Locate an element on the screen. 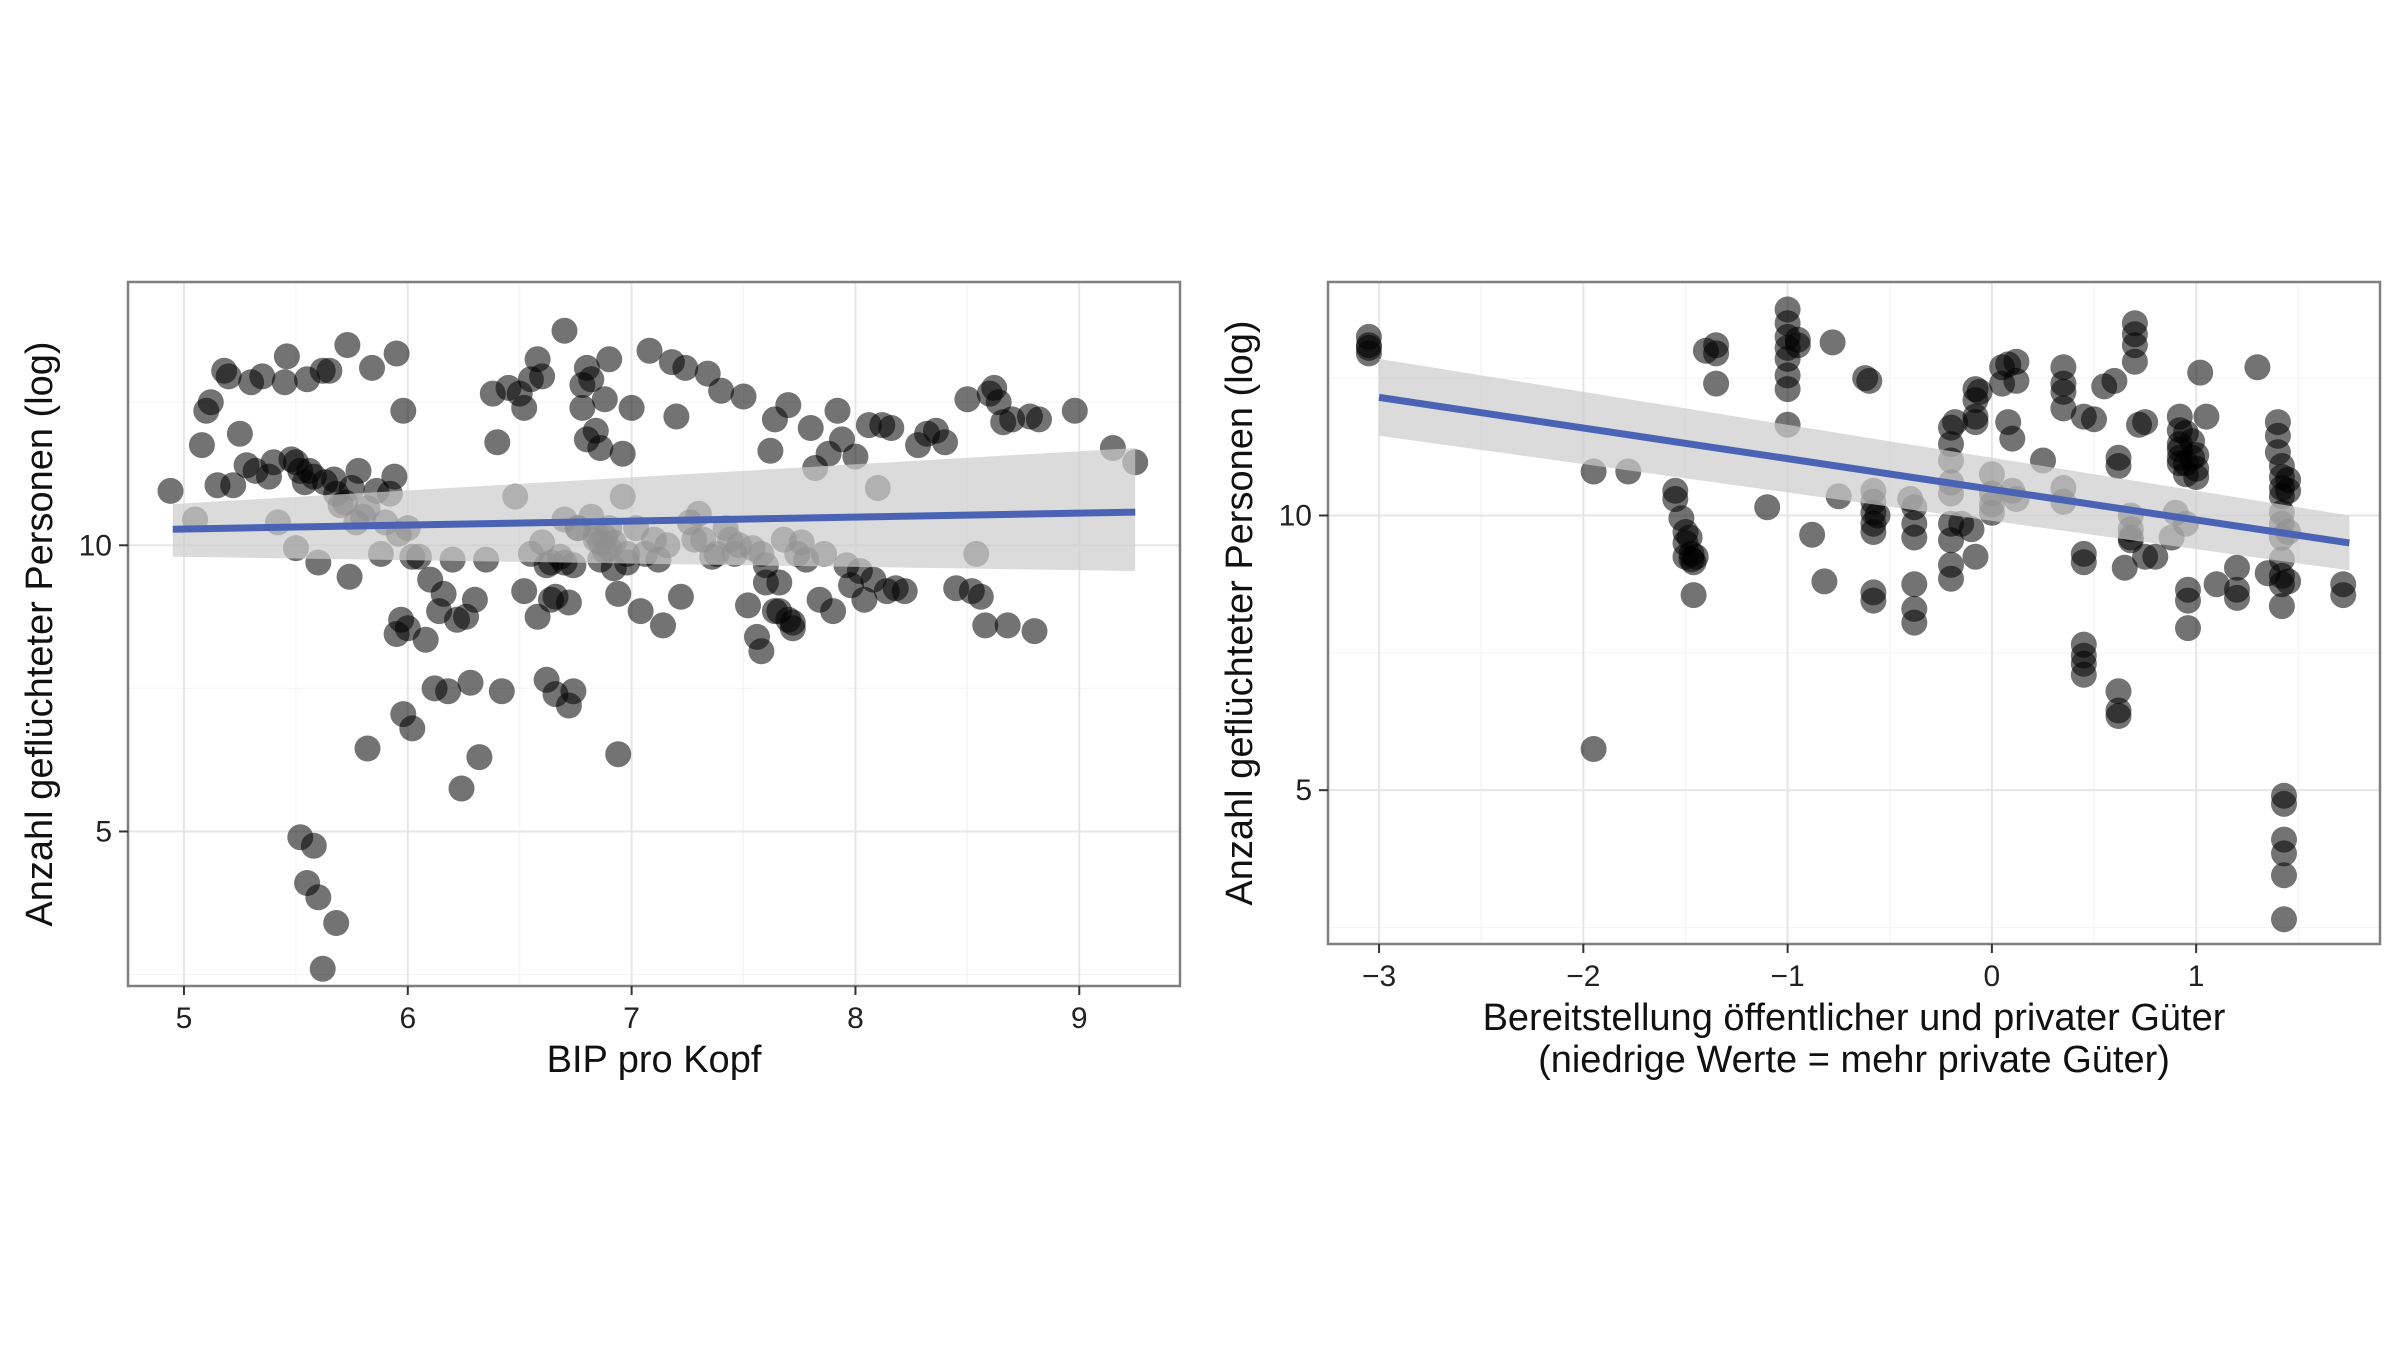  x-tick-label: −3 is located at coordinates (1379, 976).